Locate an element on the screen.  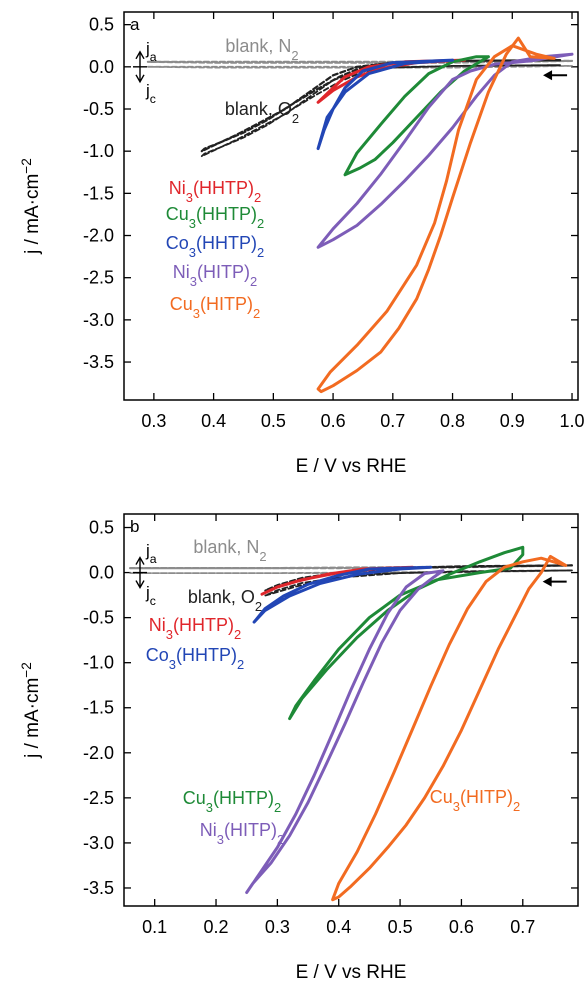
x-tick-label: 1.0 is located at coordinates (572, 421).